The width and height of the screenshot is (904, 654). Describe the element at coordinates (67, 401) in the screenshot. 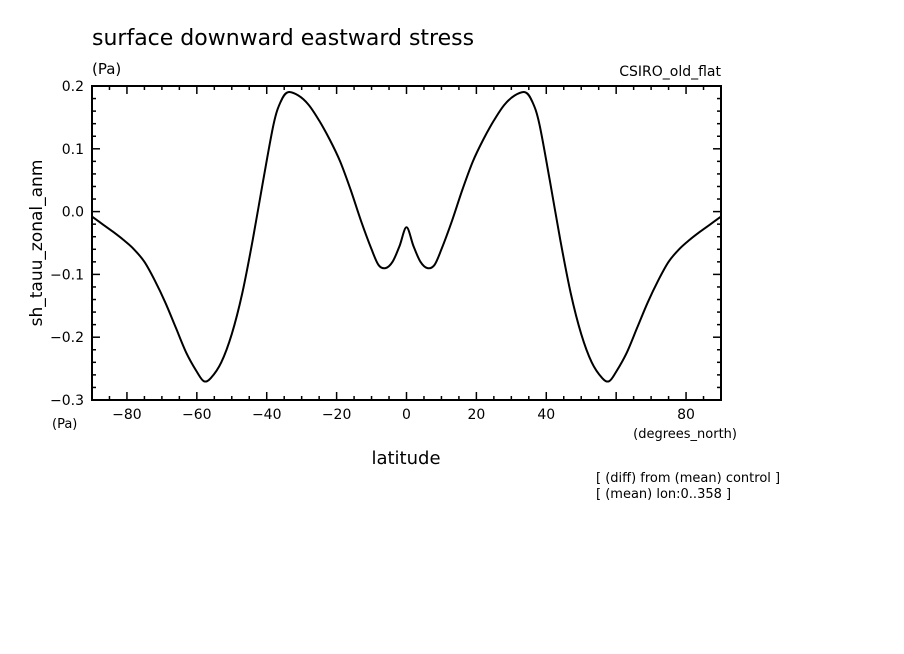

I see `y-tick-label: −0.3` at that location.